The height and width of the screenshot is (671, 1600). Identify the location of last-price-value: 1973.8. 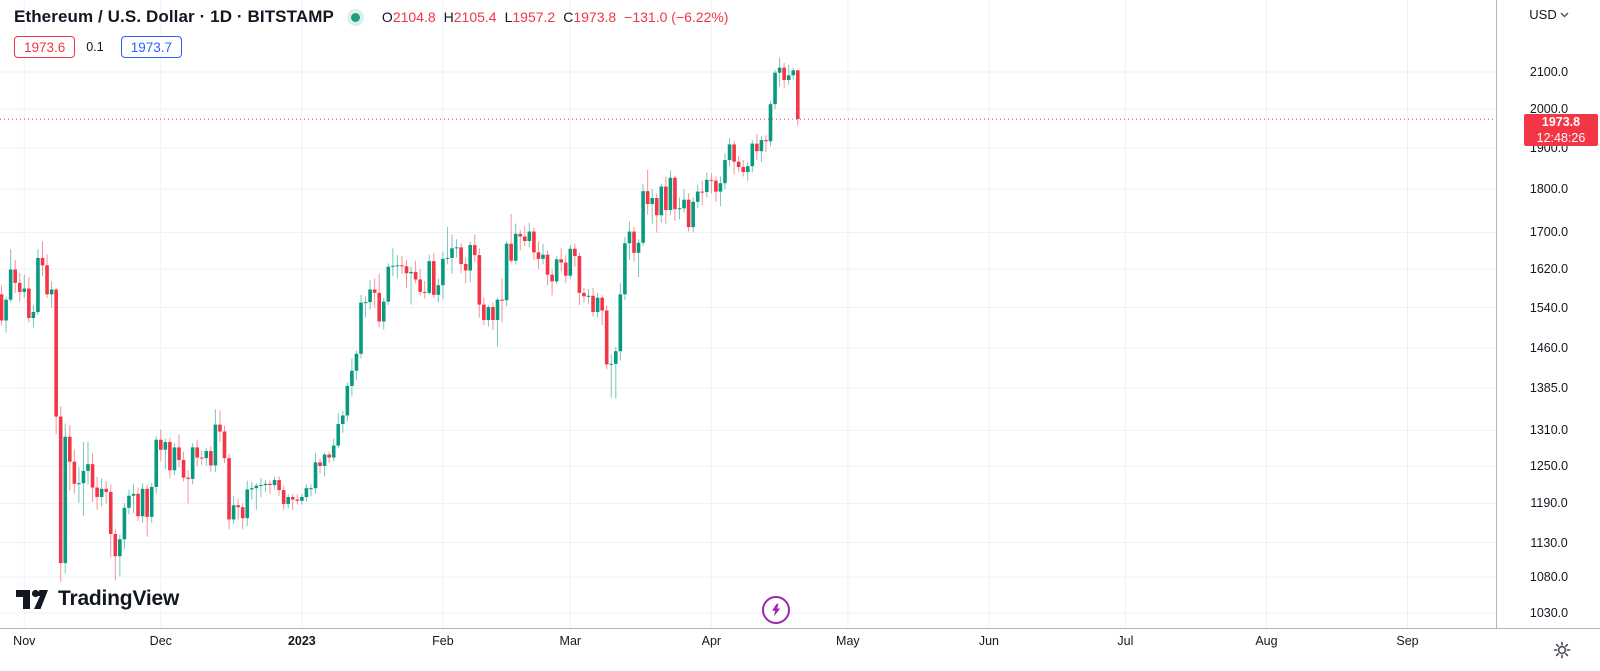
(1561, 122).